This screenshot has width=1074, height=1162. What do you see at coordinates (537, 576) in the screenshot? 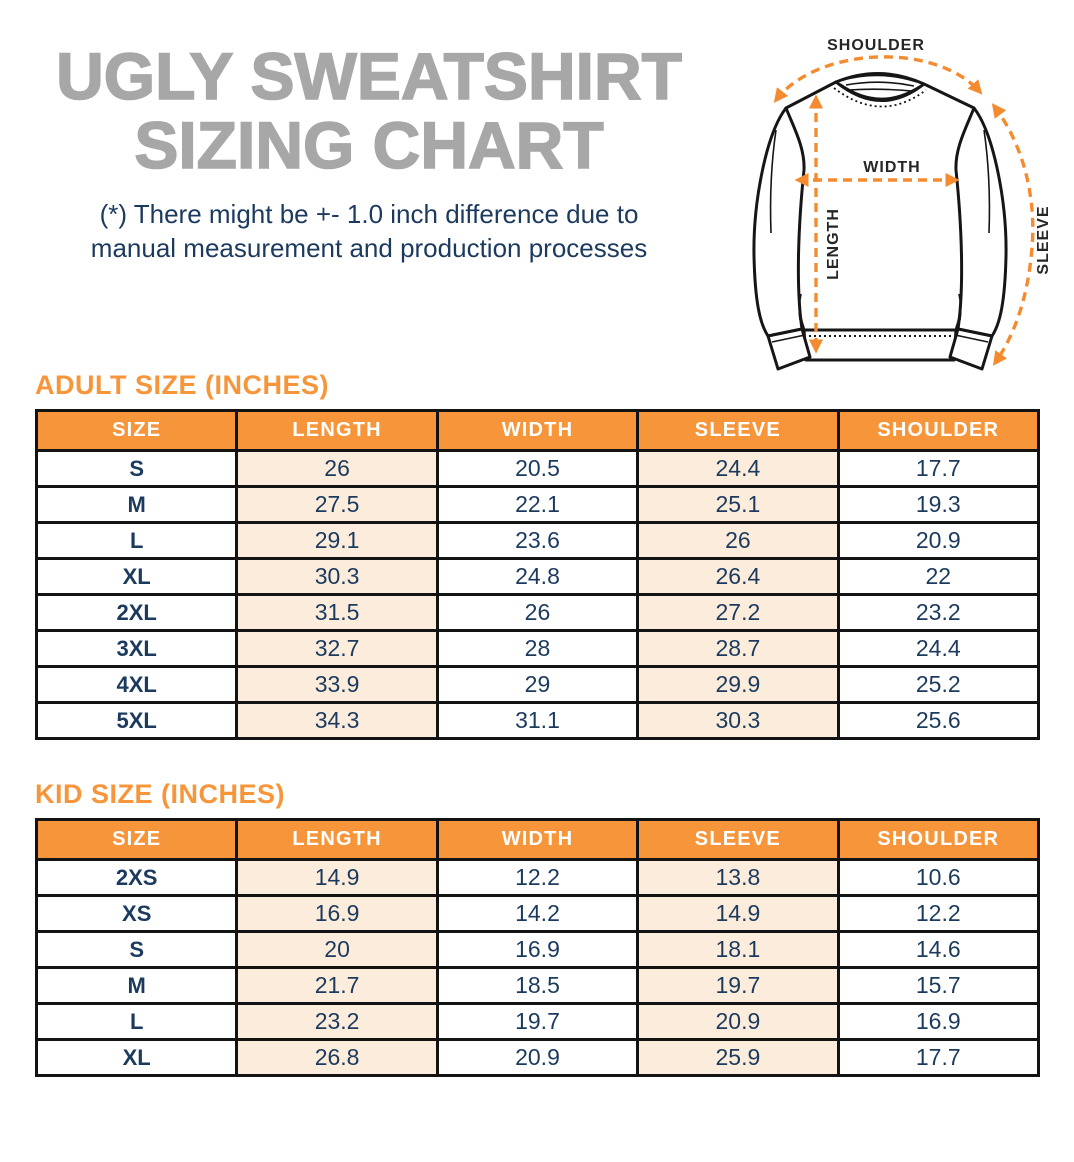
I see `table-row: XL 30.3 24.8 26.4 22` at bounding box center [537, 576].